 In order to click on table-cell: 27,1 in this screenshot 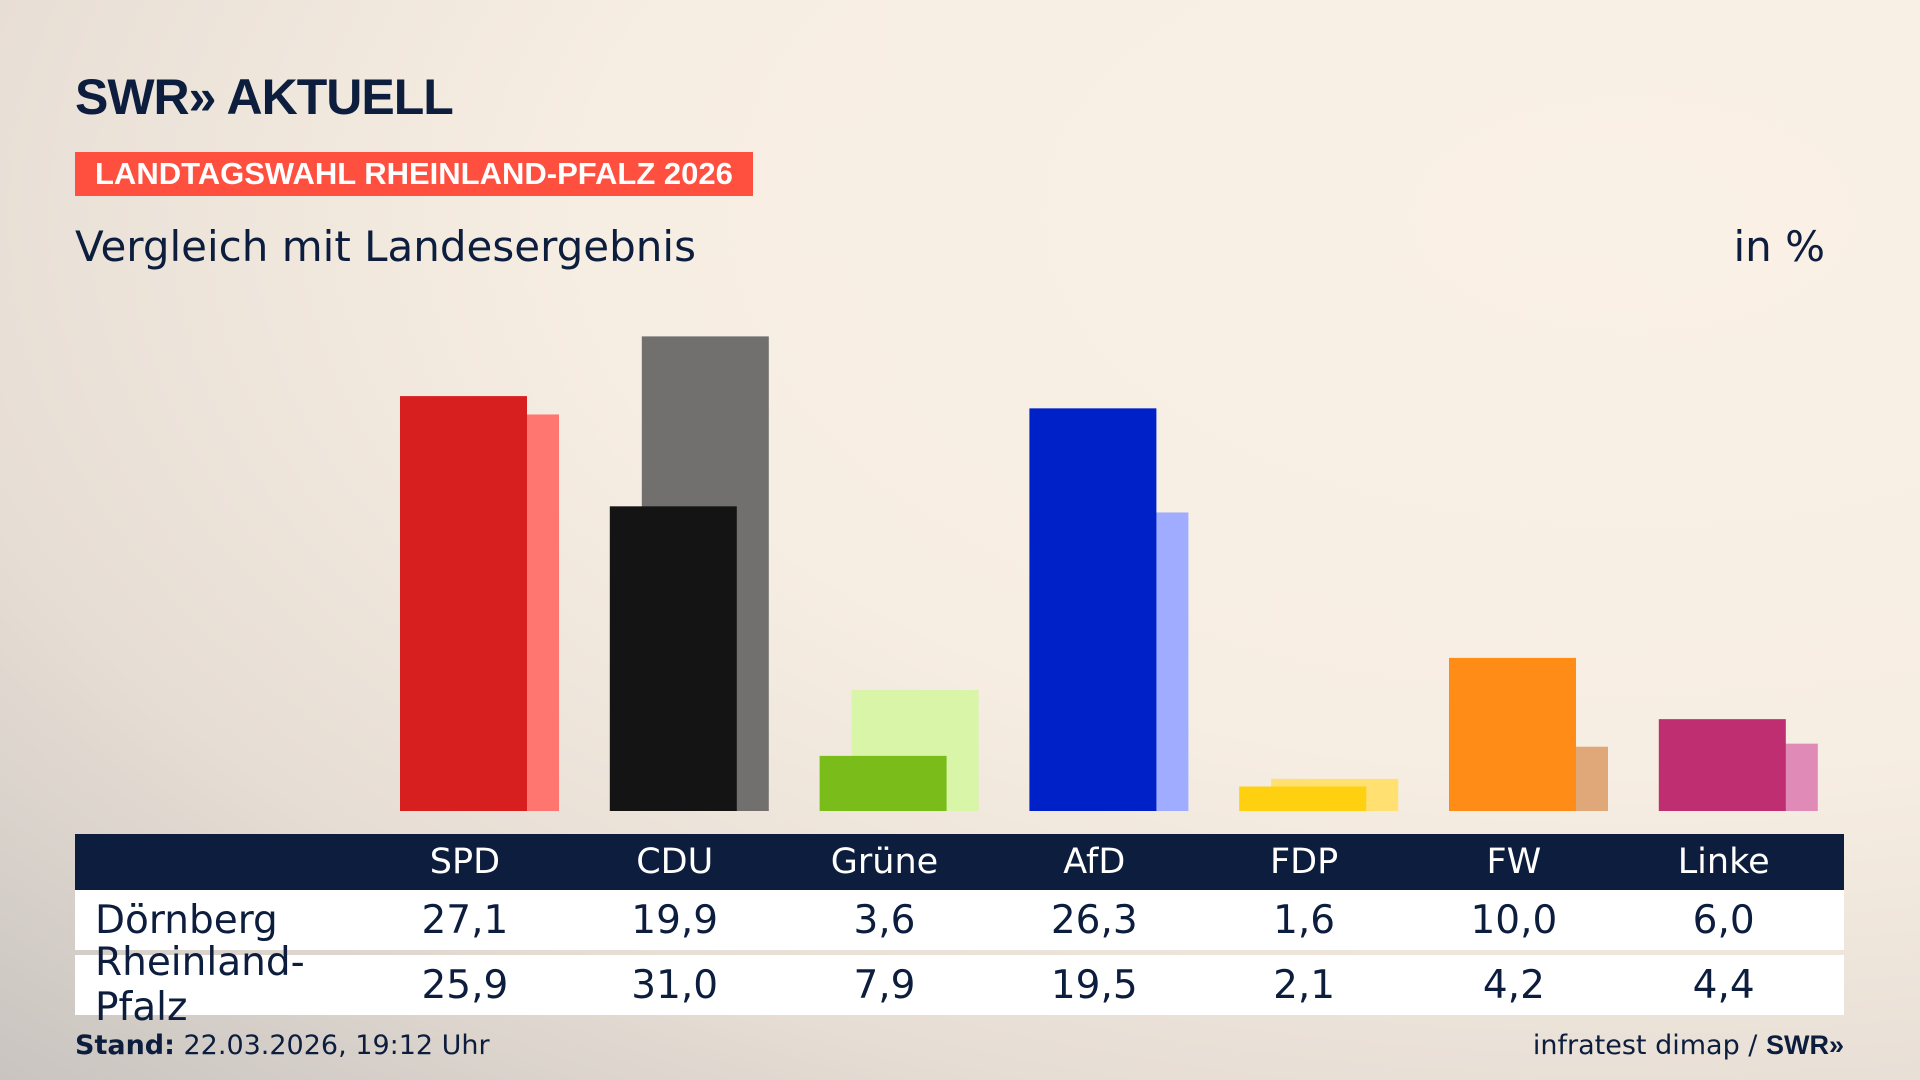, I will do `click(465, 920)`.